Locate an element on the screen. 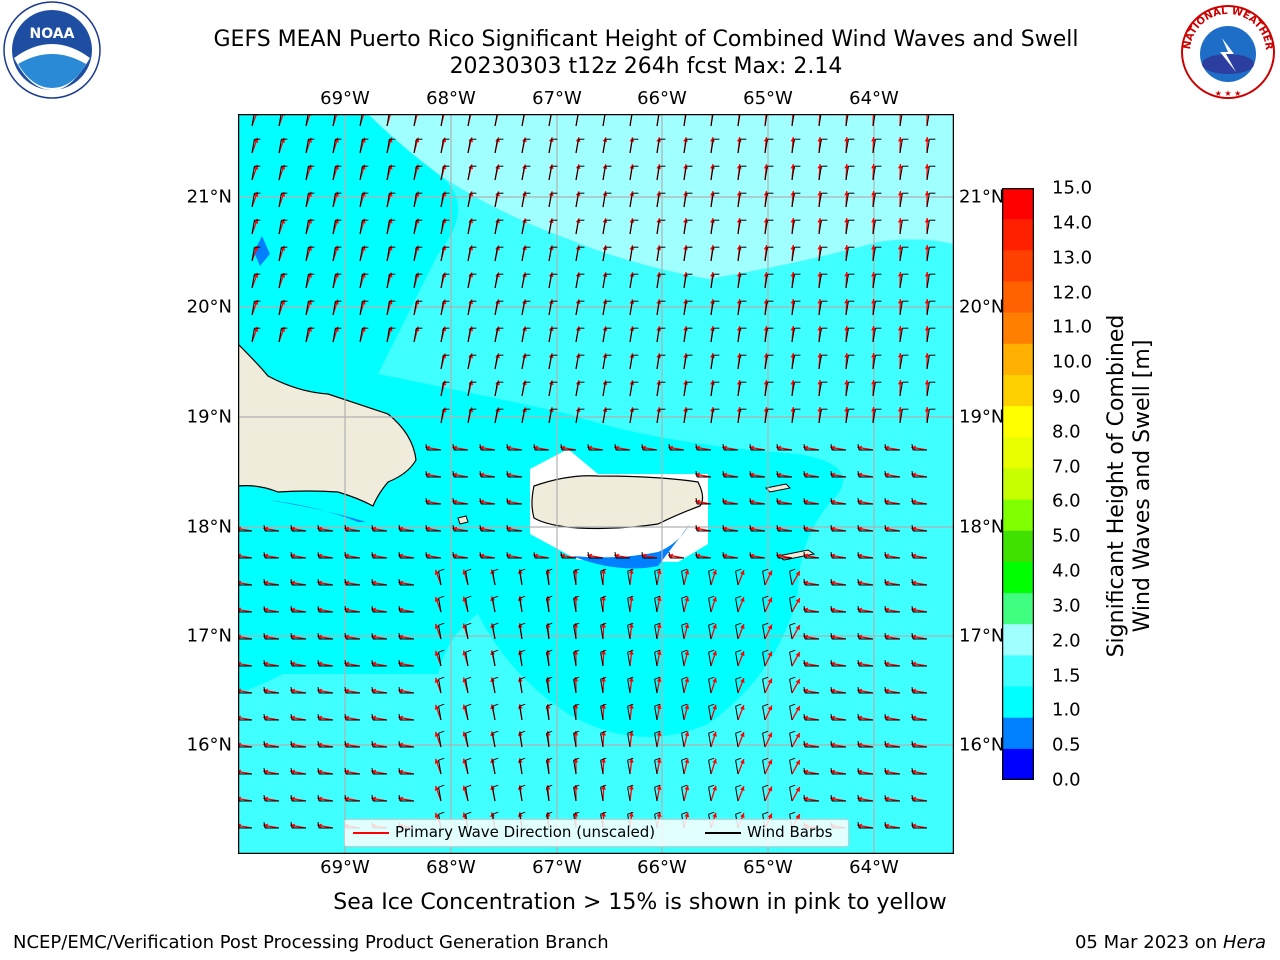 This screenshot has height=960, width=1280. colorbar-tick-label: 7.0 is located at coordinates (1066, 467).